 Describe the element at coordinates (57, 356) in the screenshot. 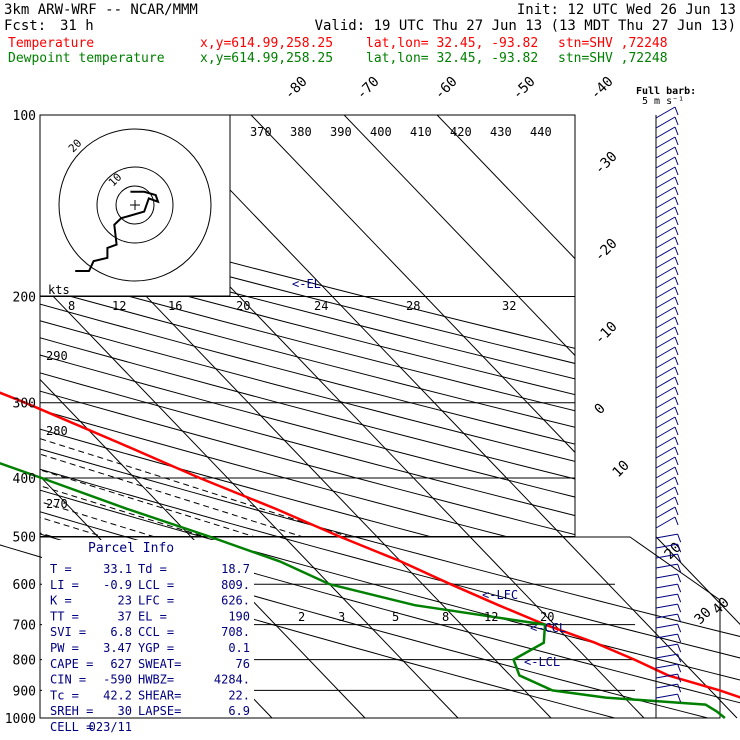

I see `theta-label: 290` at that location.